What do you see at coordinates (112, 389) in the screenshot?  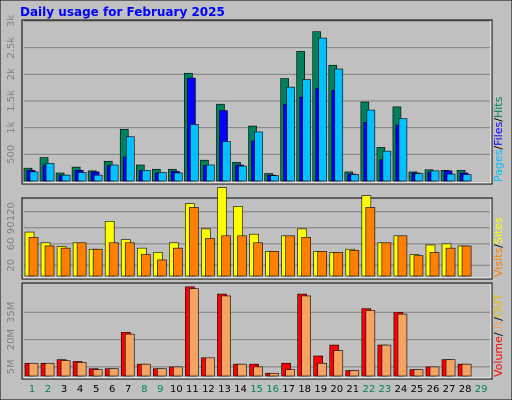 I see `x-tick-label: 6` at bounding box center [112, 389].